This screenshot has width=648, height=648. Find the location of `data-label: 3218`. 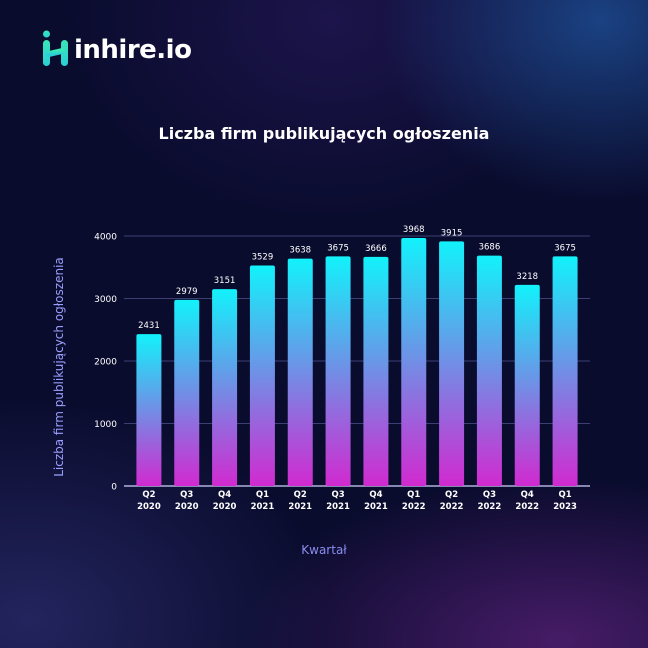

data-label: 3218 is located at coordinates (527, 277).